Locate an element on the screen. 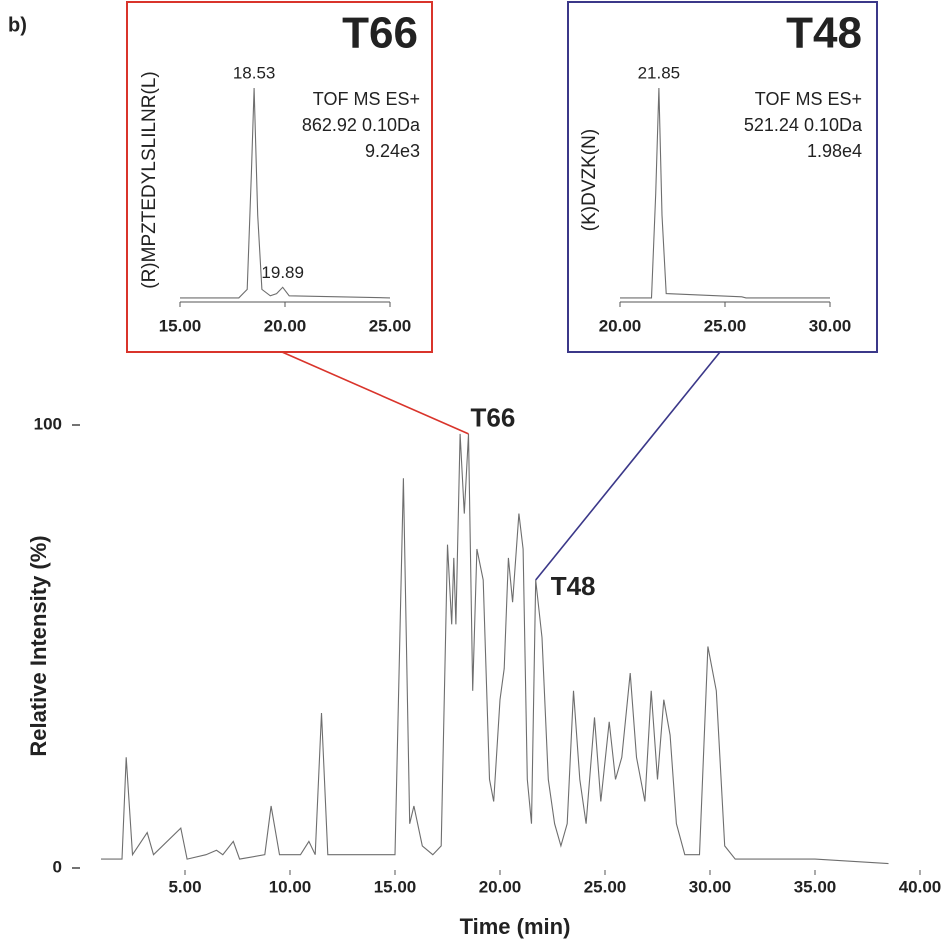 This screenshot has width=950, height=950. peak-label: 19.89 is located at coordinates (282, 272).